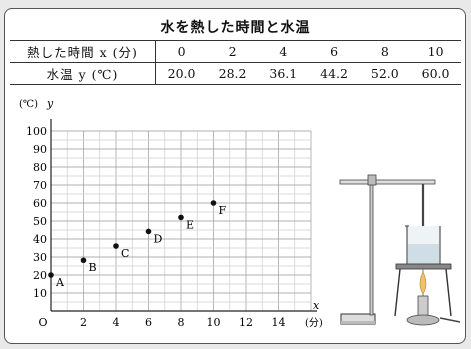 Image resolution: width=471 pixels, height=349 pixels. I want to click on row-header-time: 熱した時間 x (分), so click(83, 51).